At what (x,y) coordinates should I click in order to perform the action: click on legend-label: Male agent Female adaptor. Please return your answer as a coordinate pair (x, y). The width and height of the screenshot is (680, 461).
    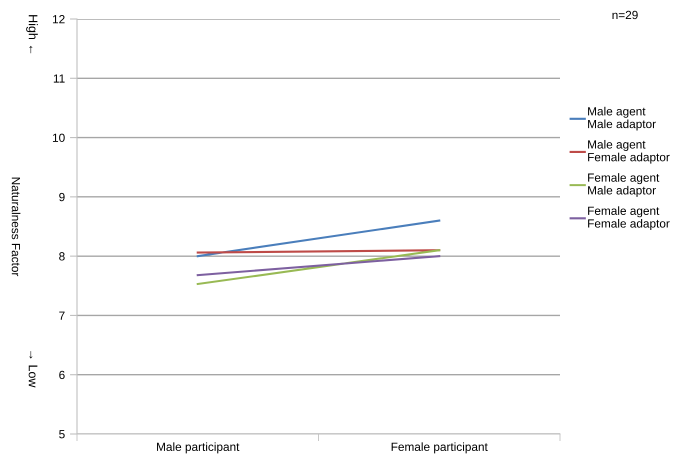
    Looking at the image, I should click on (629, 152).